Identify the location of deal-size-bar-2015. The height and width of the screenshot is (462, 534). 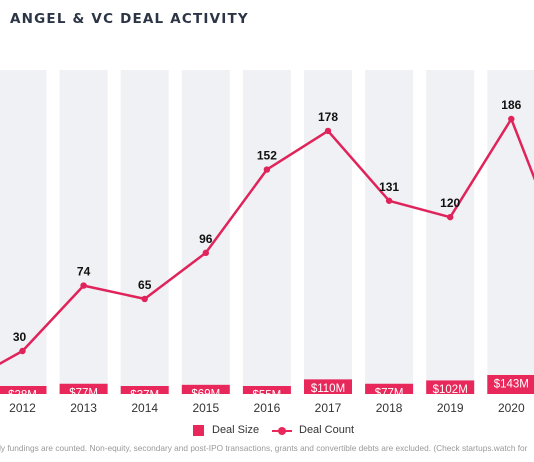
(205, 389).